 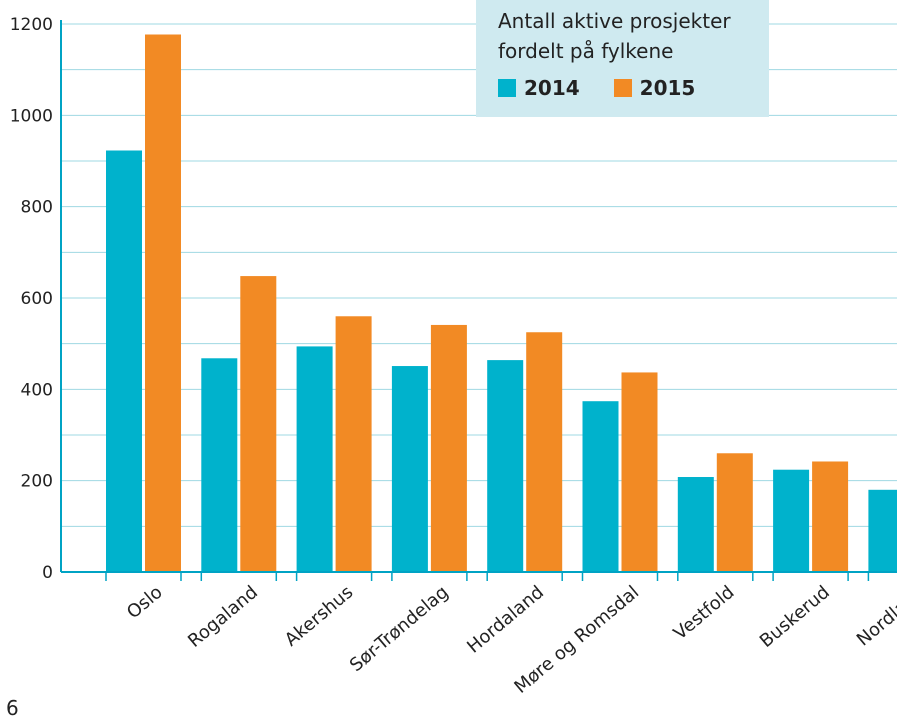 I want to click on y-tick-label: 600, so click(x=37, y=299).